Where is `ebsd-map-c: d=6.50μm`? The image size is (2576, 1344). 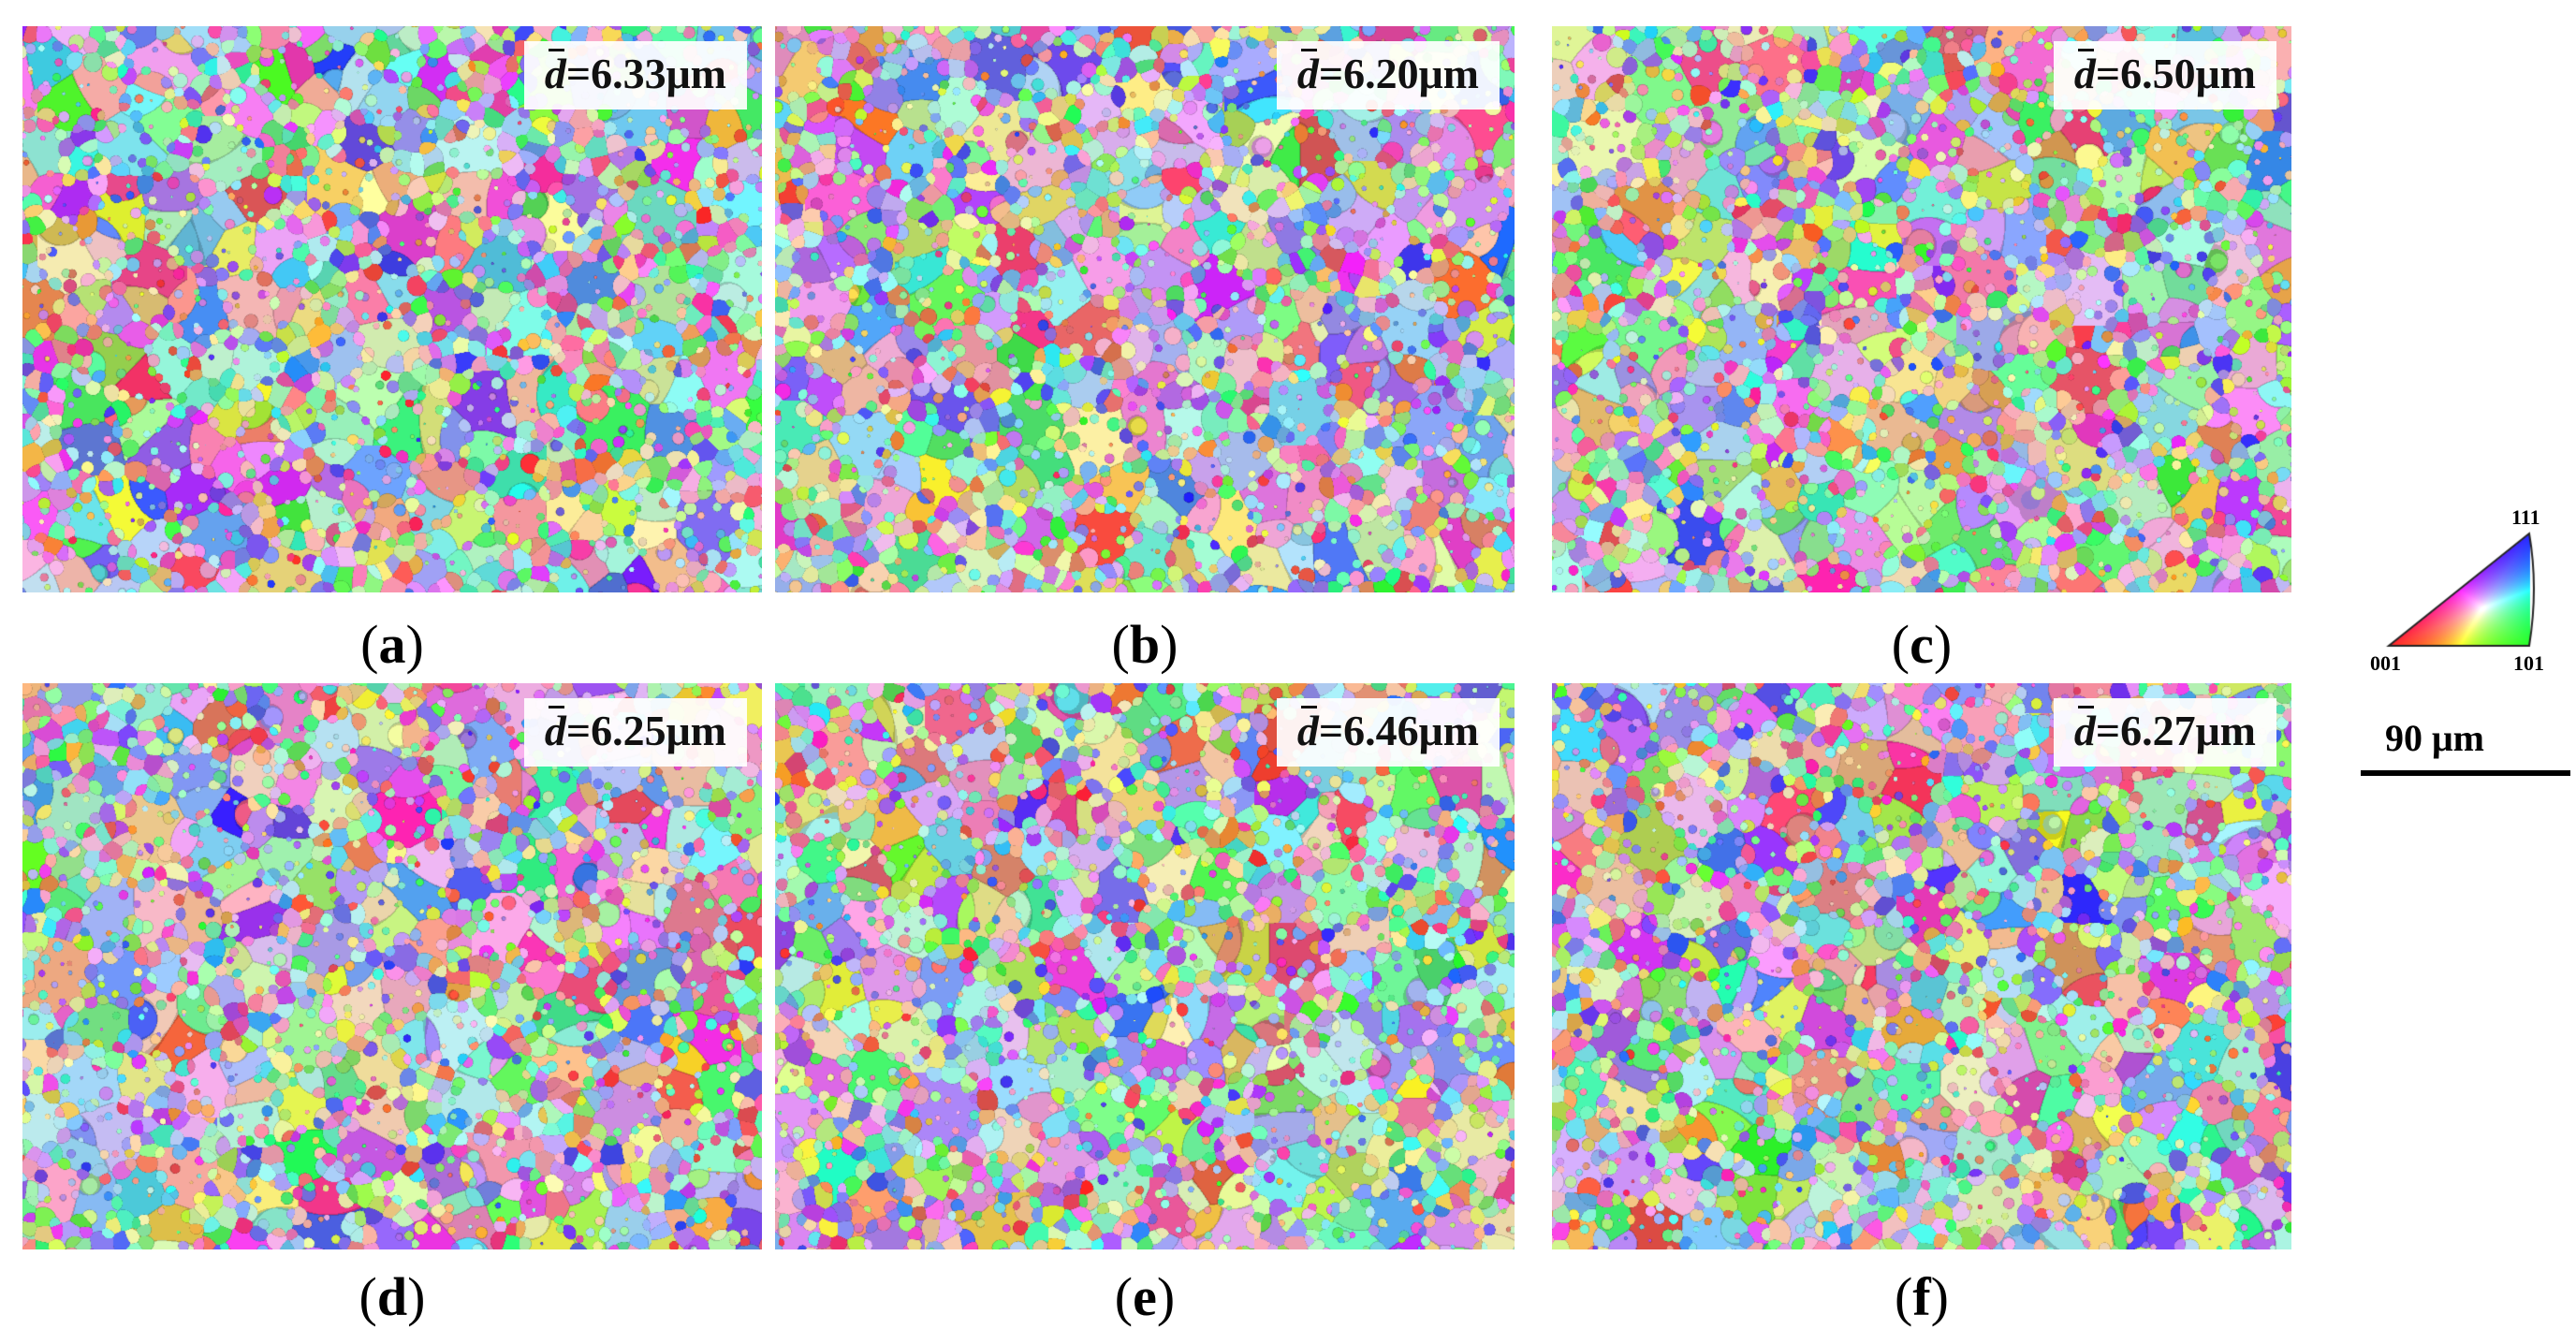 ebsd-map-c: d=6.50μm is located at coordinates (1921, 309).